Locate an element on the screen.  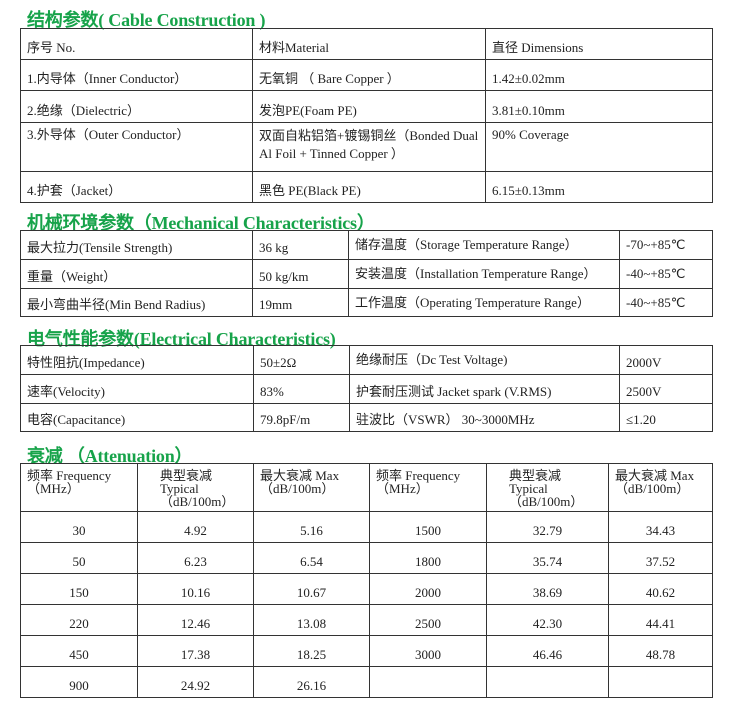
table-row: 150 10.16 10.67 2000 38.69 40.62 is located at coordinates (366, 589).